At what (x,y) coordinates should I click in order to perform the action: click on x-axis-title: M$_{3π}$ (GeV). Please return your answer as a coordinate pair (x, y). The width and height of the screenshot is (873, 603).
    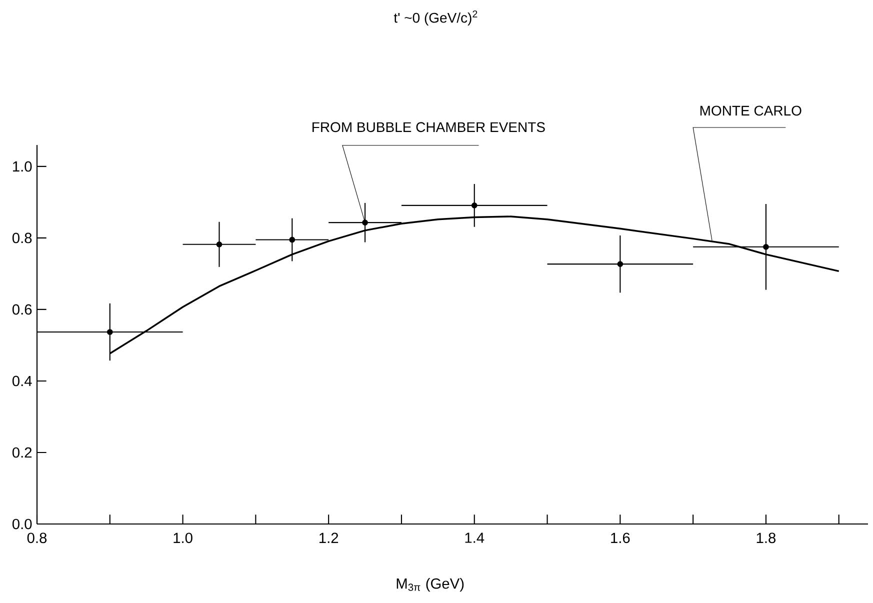
    Looking at the image, I should click on (430, 585).